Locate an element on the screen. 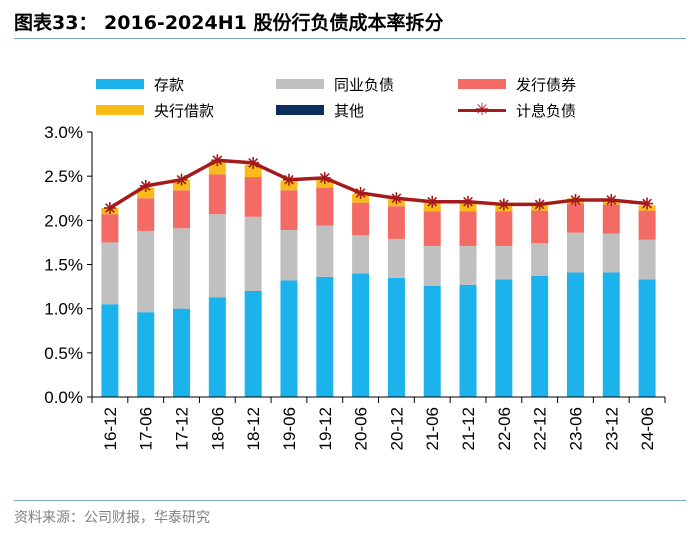 The height and width of the screenshot is (535, 700). legend-item-interbank: 同业负债 is located at coordinates (335, 84).